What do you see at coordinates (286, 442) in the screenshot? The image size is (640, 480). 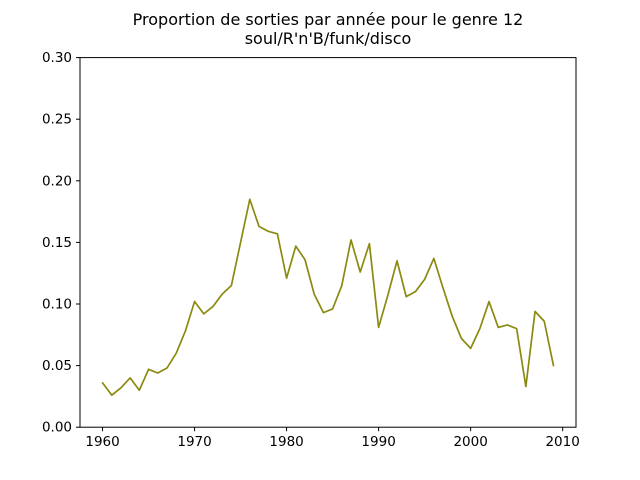 I see `x-tick-label: 1980` at bounding box center [286, 442].